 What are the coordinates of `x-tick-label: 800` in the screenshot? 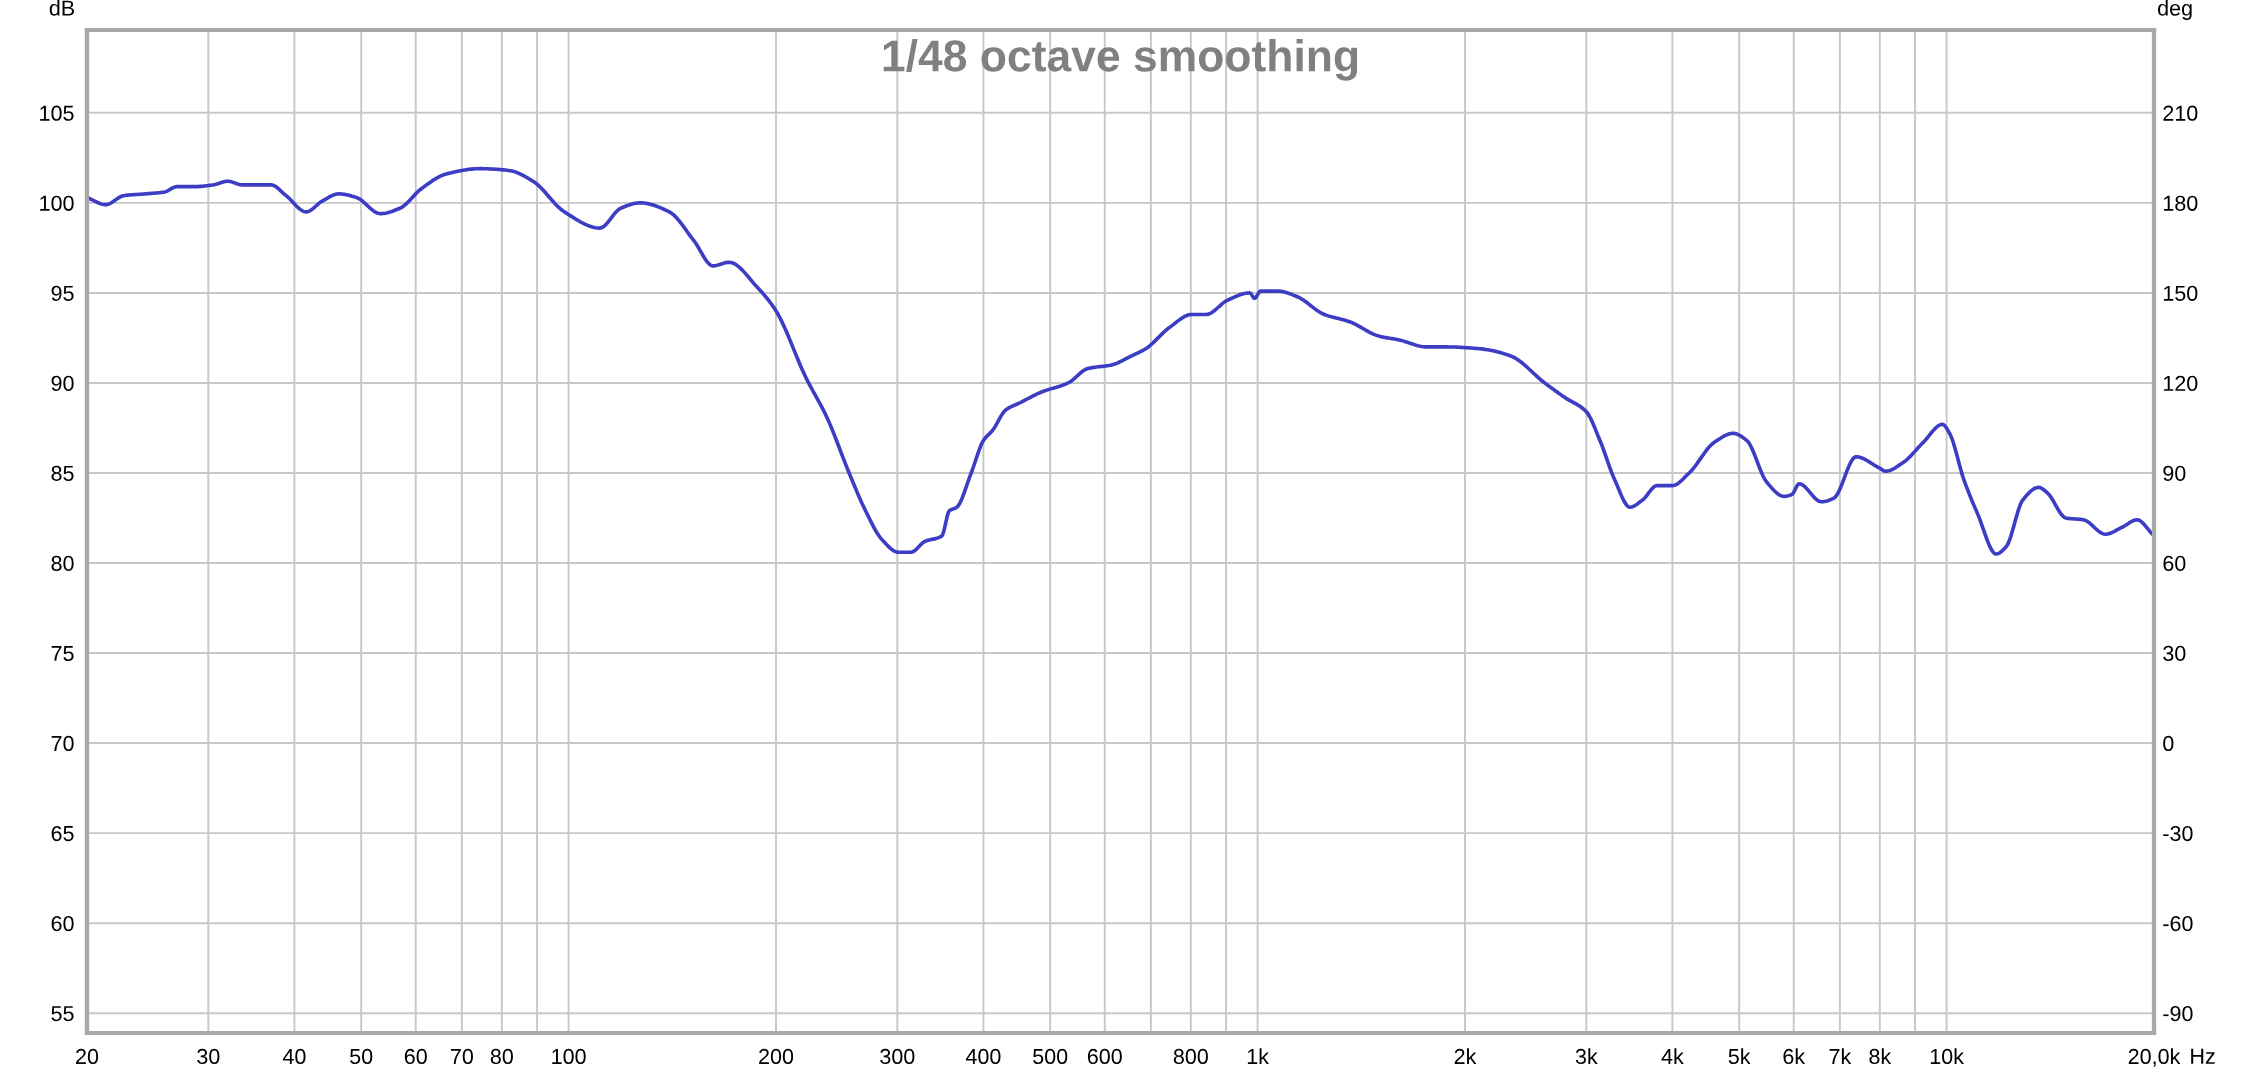 It's located at (1190, 1056).